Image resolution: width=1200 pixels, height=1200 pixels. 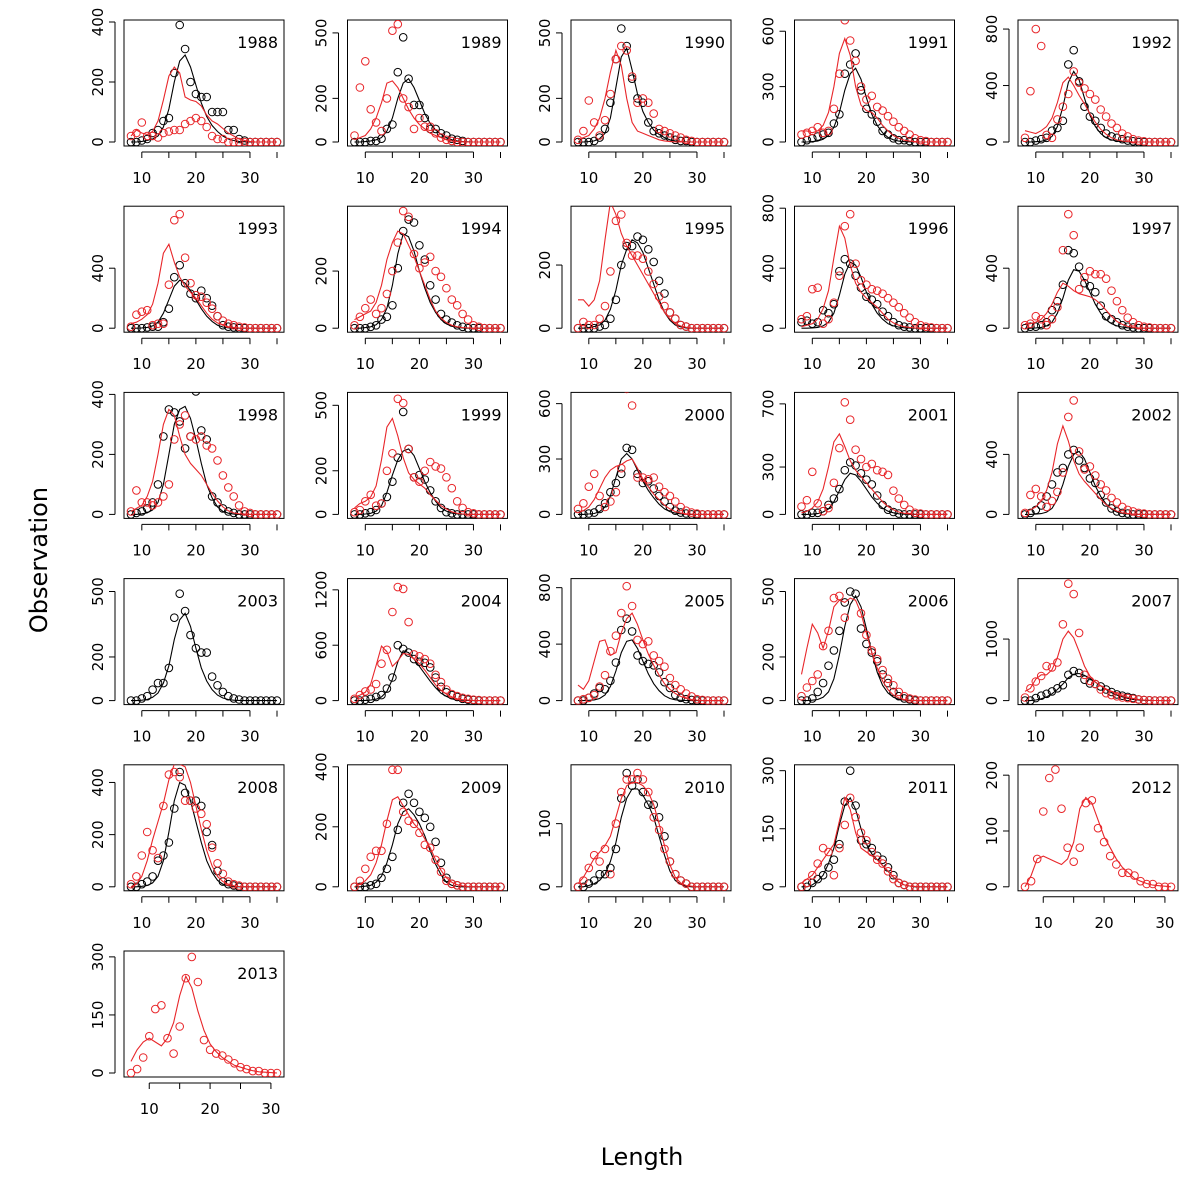 I want to click on y-axis: 0 400 800, so click(x=549, y=639).